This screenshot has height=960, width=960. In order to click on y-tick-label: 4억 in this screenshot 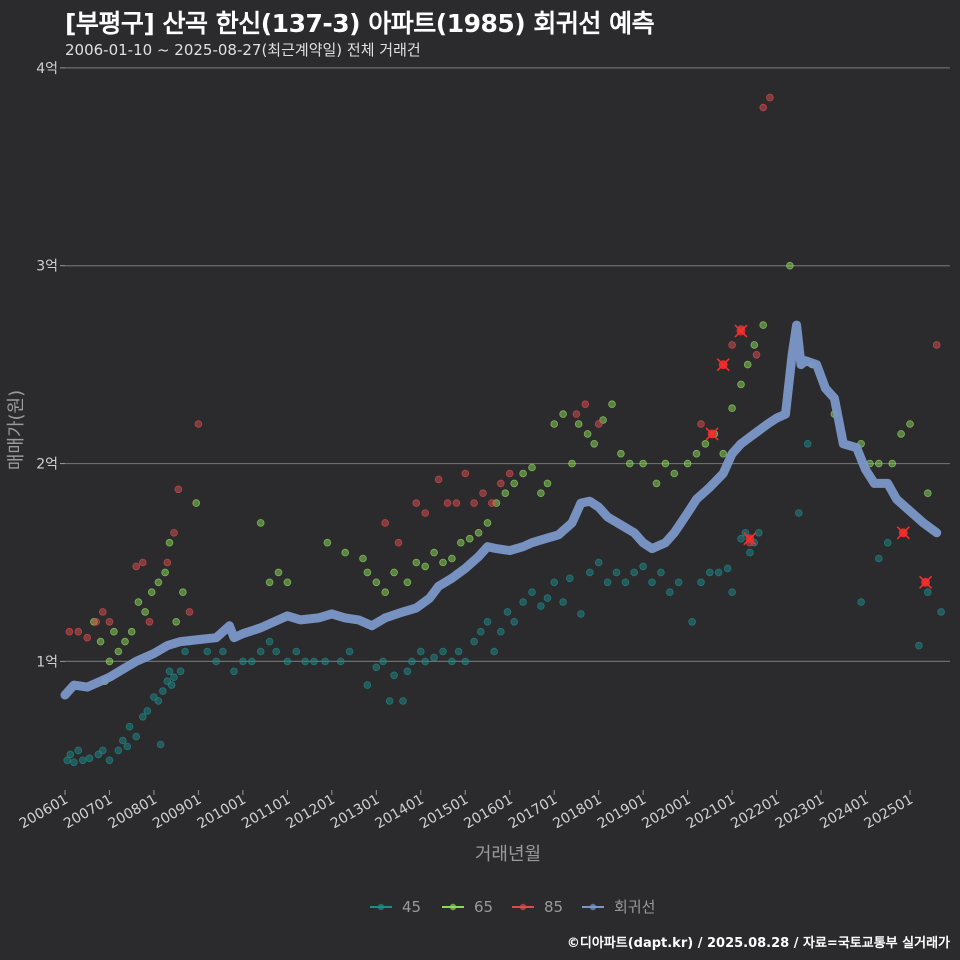, I will do `click(47, 69)`.